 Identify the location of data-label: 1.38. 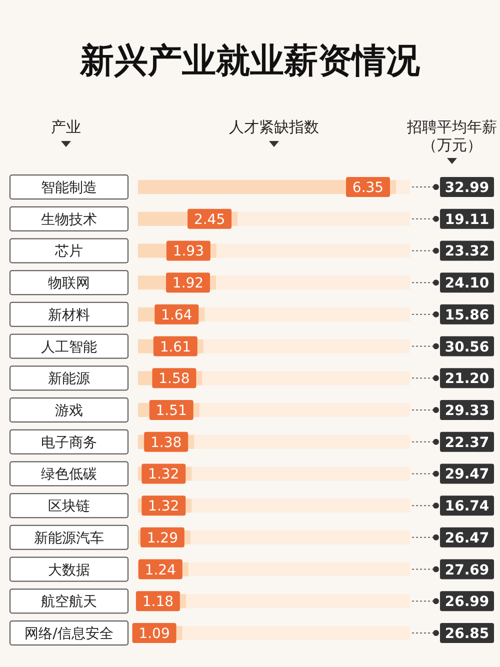
(166, 442).